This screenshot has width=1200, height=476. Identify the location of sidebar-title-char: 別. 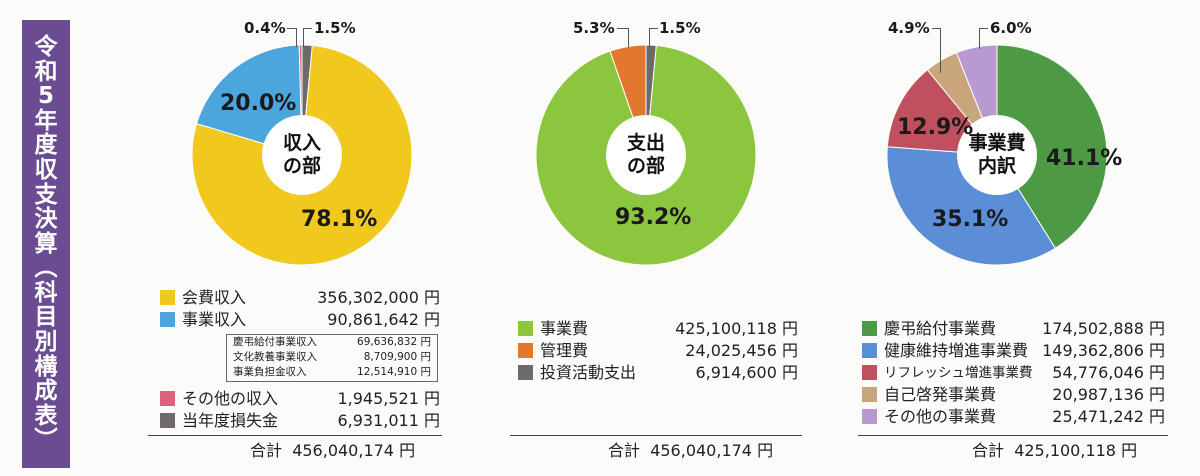
(46, 342).